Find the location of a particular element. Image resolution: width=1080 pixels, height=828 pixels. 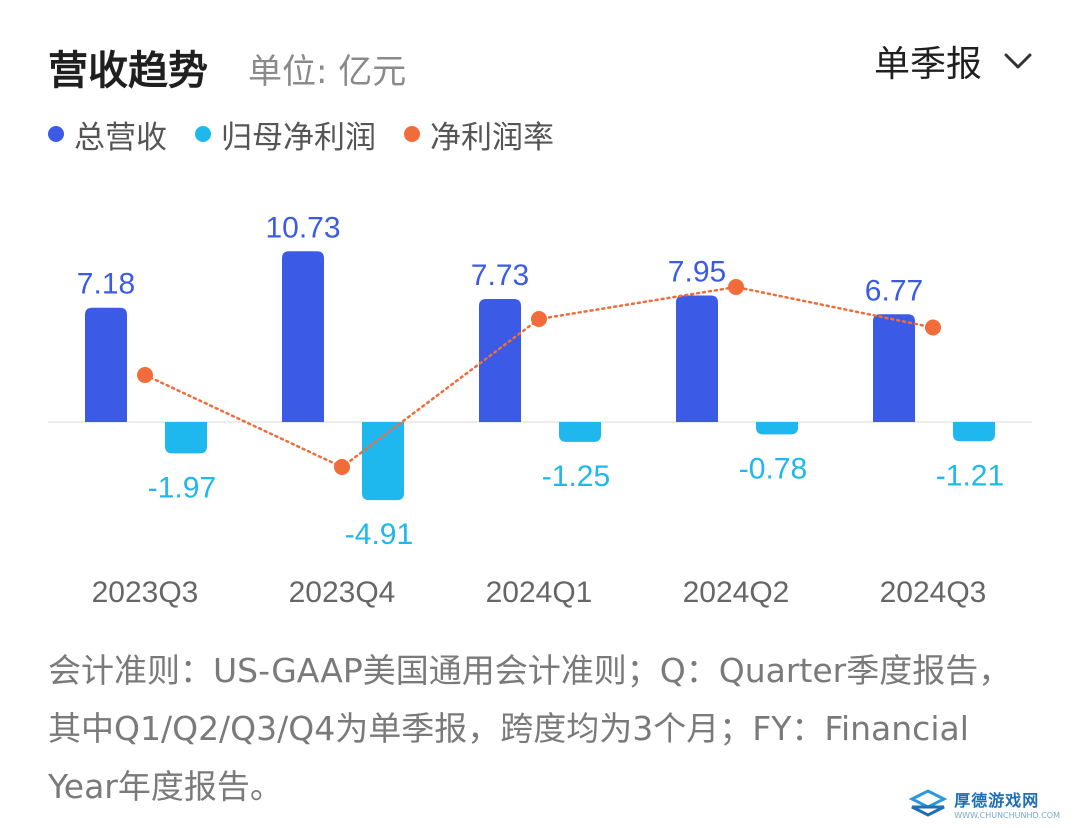

watermark: 厚德游戏网 WWW.CHUNCHUNHD.COM is located at coordinates (984, 803).